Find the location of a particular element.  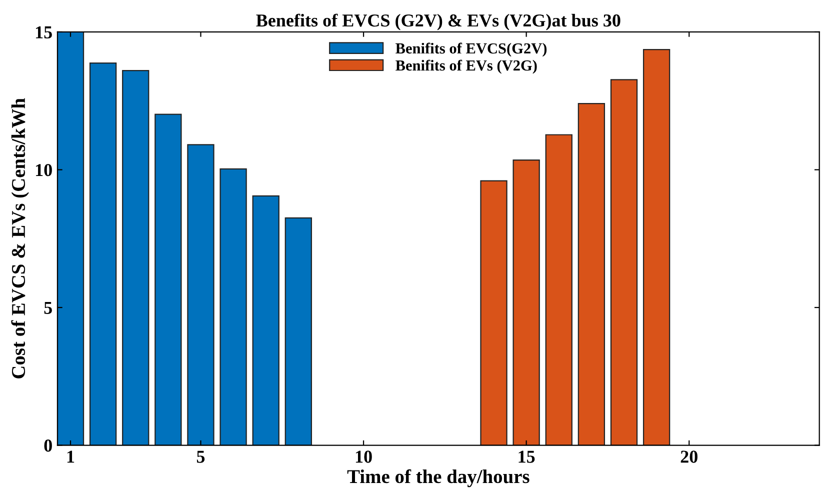

x-tick-label: 1 is located at coordinates (70, 456).